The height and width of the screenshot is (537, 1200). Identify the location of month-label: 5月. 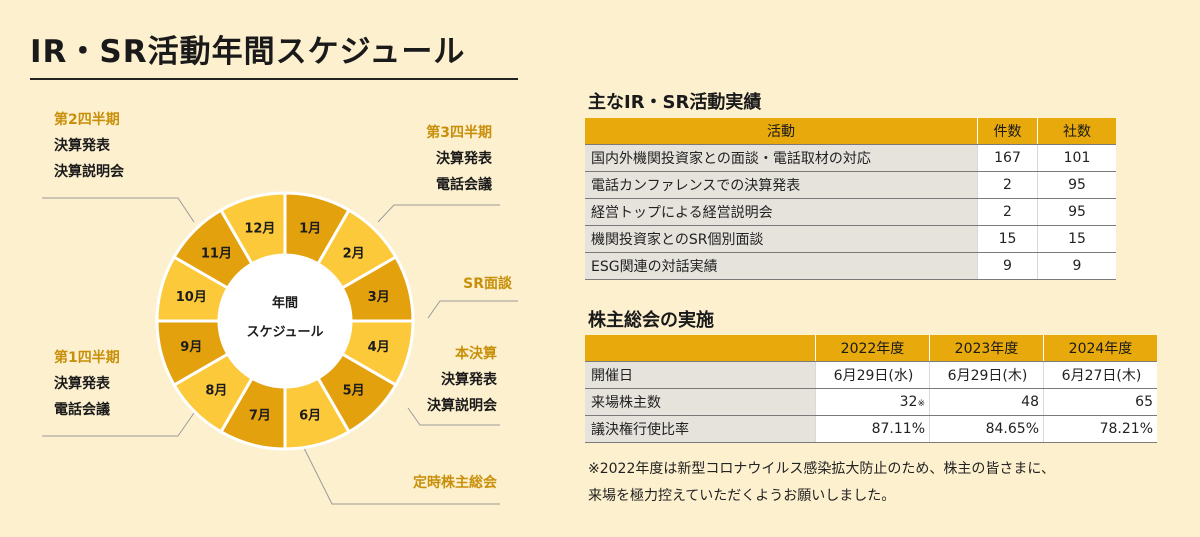
(354, 391).